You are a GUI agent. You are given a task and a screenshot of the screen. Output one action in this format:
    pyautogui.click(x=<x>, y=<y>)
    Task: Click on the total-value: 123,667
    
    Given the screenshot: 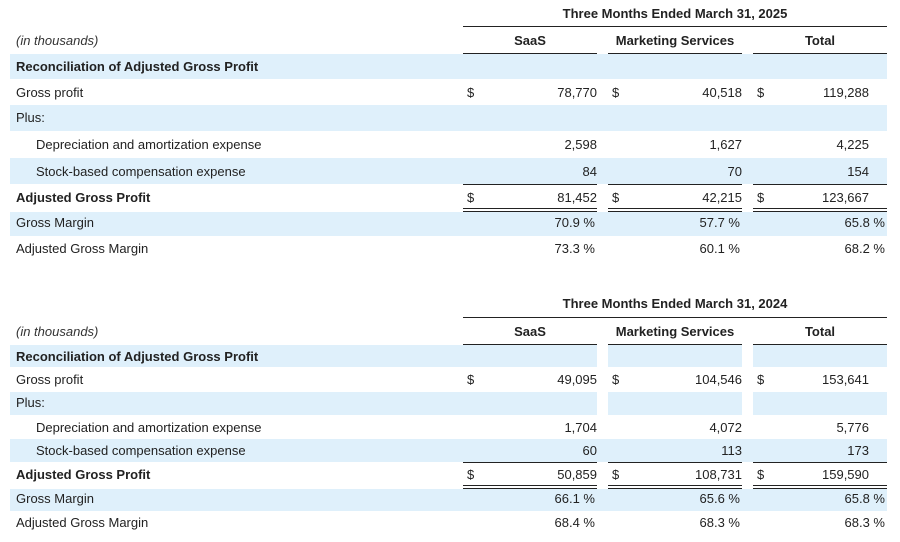 What is the action you would take?
    pyautogui.click(x=845, y=197)
    